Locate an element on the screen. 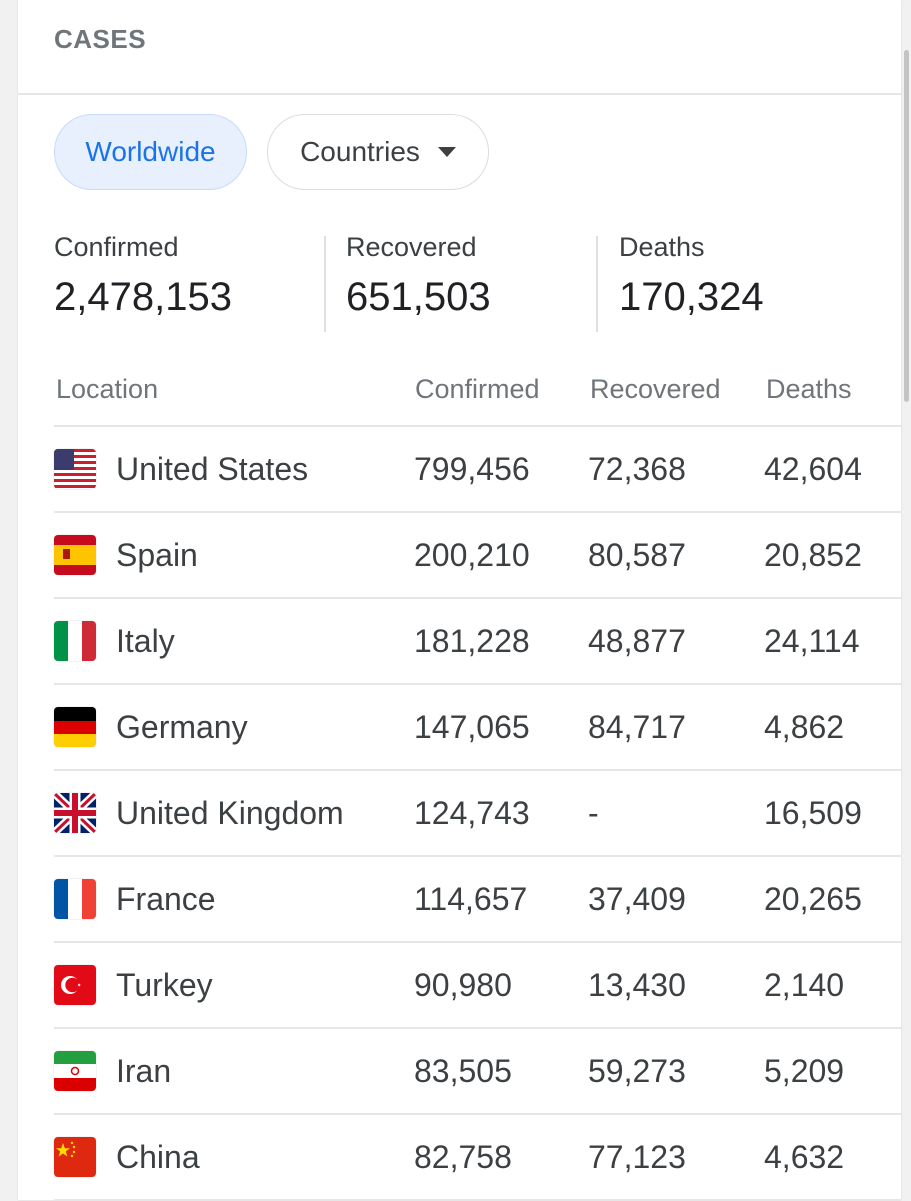 The image size is (911, 1201). location-cell: China is located at coordinates (158, 1157).